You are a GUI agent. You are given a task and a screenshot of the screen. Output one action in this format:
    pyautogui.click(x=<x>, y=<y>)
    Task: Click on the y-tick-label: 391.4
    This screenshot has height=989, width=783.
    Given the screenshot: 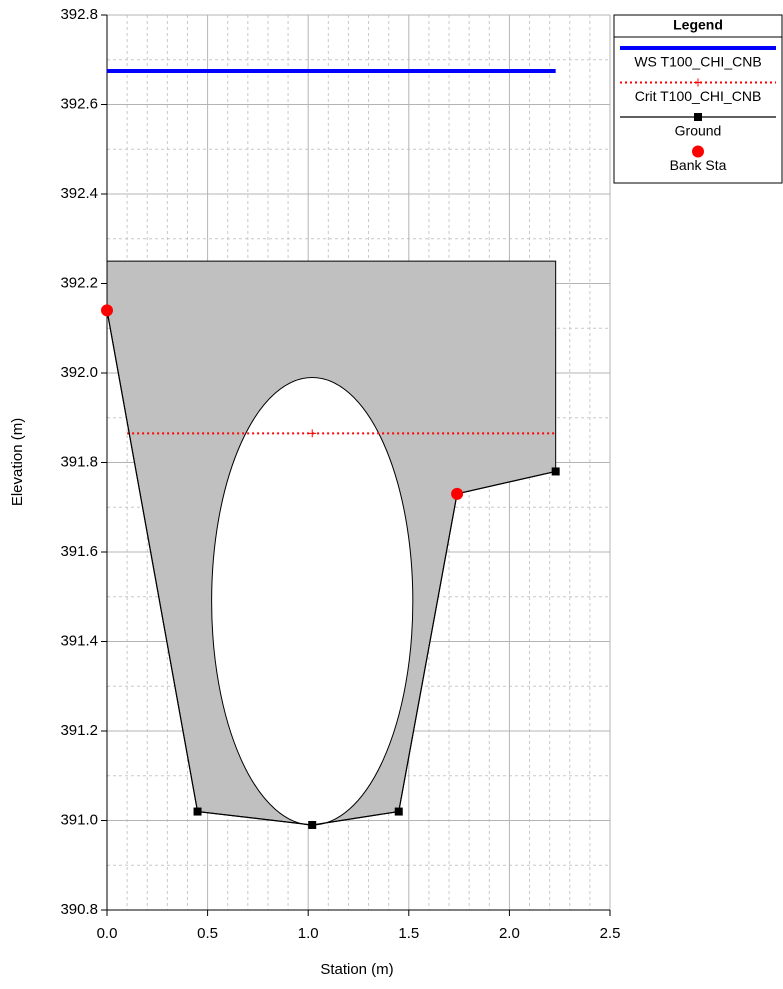 What is the action you would take?
    pyautogui.click(x=79, y=640)
    